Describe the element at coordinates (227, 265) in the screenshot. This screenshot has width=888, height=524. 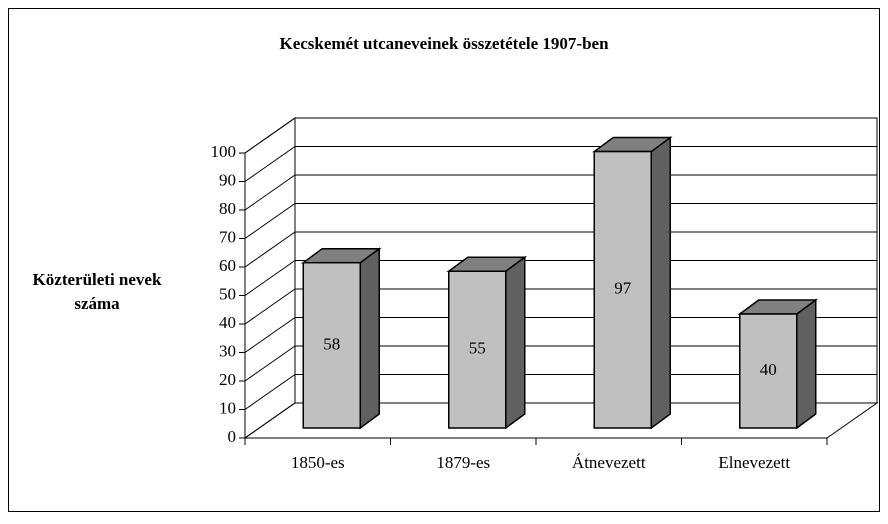
I see `y-tick-label: 60` at that location.